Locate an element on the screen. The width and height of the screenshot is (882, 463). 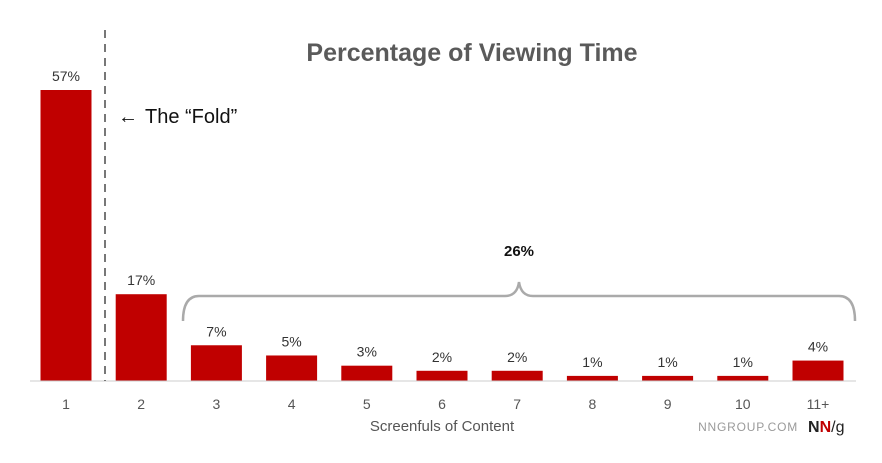
x-tick-3: 3 is located at coordinates (217, 404).